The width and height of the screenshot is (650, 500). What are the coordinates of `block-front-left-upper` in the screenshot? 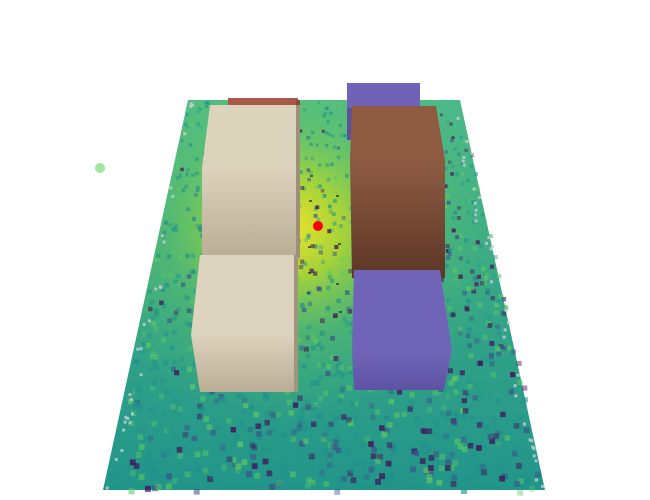 It's located at (251, 181).